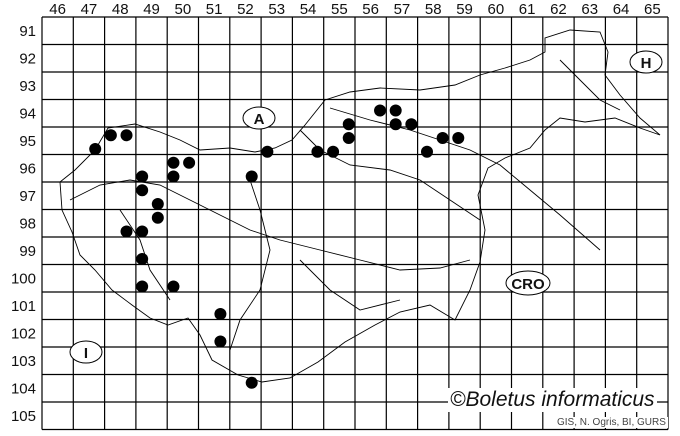 The image size is (680, 436). Describe the element at coordinates (27, 196) in the screenshot. I see `row-label: 97` at that location.